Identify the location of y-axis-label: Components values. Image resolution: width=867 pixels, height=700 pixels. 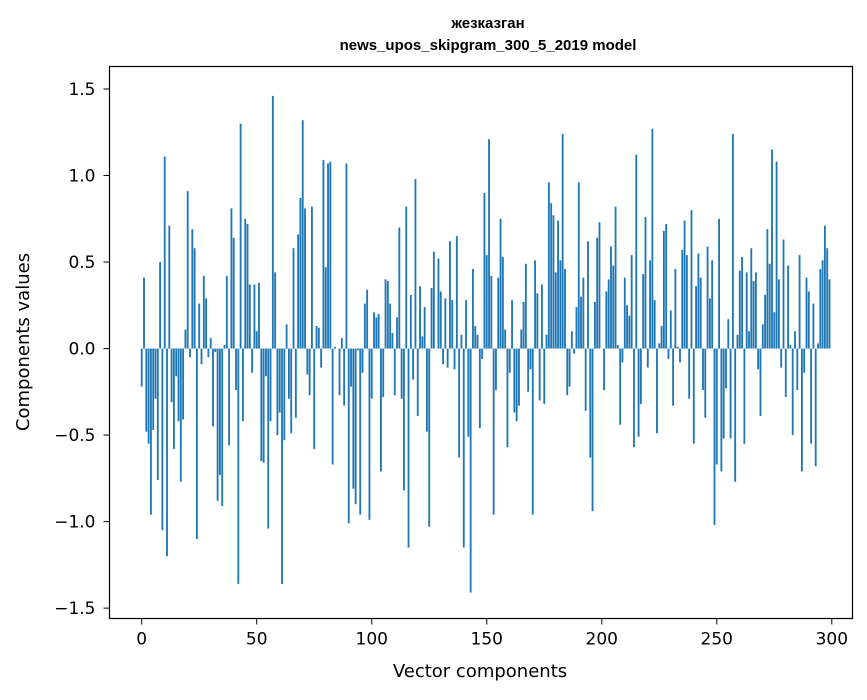
(23, 342).